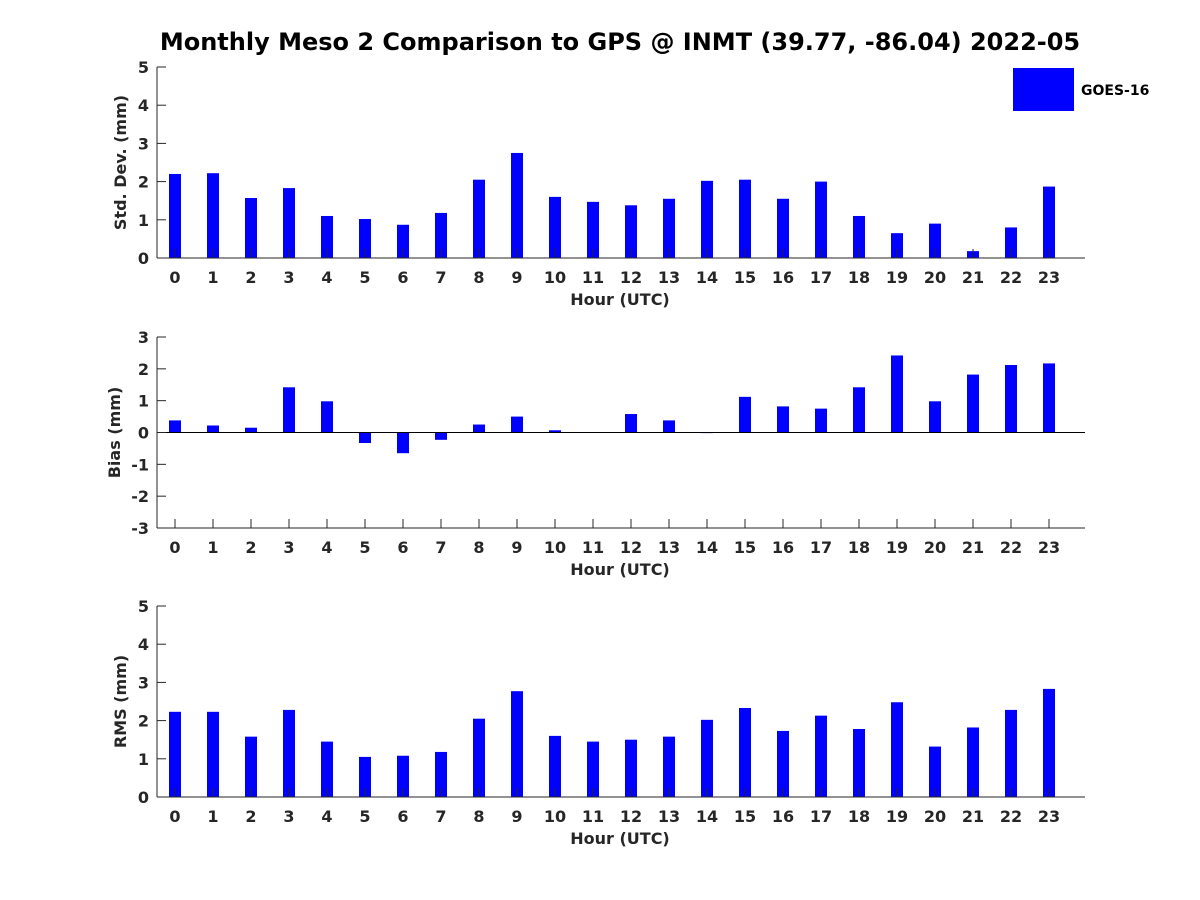  Describe the element at coordinates (669, 816) in the screenshot. I see `x-tick-label: 13` at that location.